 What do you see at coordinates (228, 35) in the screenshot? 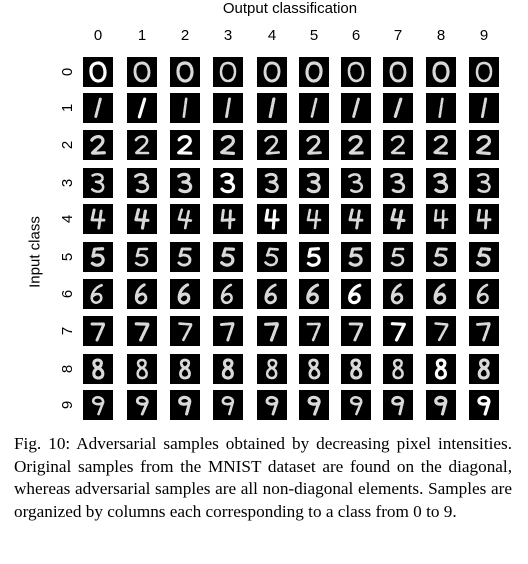
I see `column-label: 3` at bounding box center [228, 35].